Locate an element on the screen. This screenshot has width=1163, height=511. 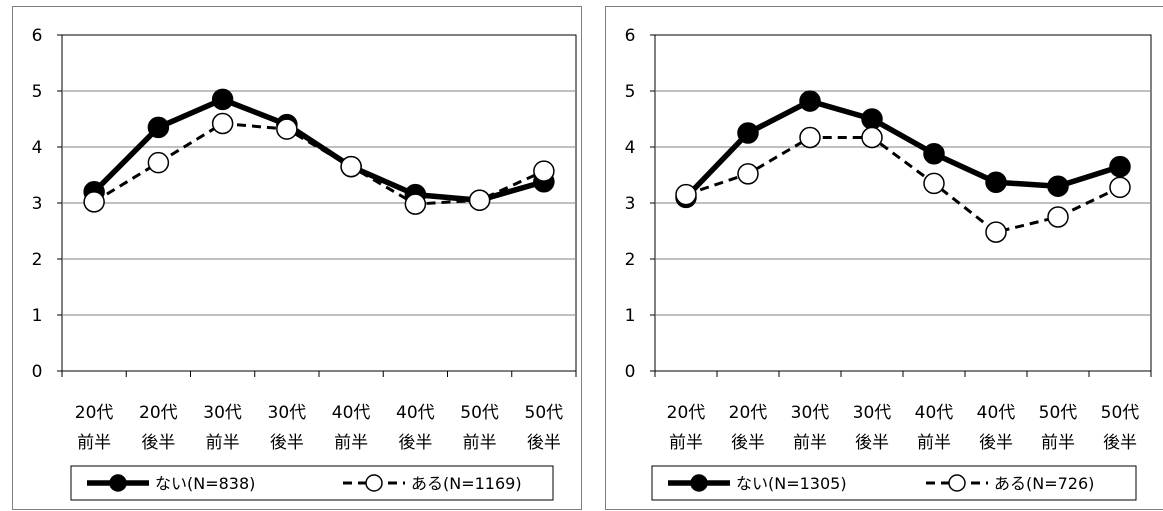
series-line is located at coordinates (318, 149).